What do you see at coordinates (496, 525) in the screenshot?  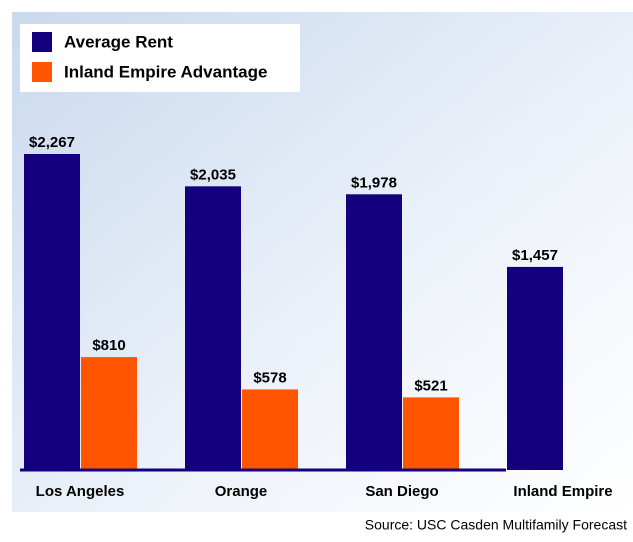 I see `source: Source: USC Casden Multifamily Forecast` at bounding box center [496, 525].